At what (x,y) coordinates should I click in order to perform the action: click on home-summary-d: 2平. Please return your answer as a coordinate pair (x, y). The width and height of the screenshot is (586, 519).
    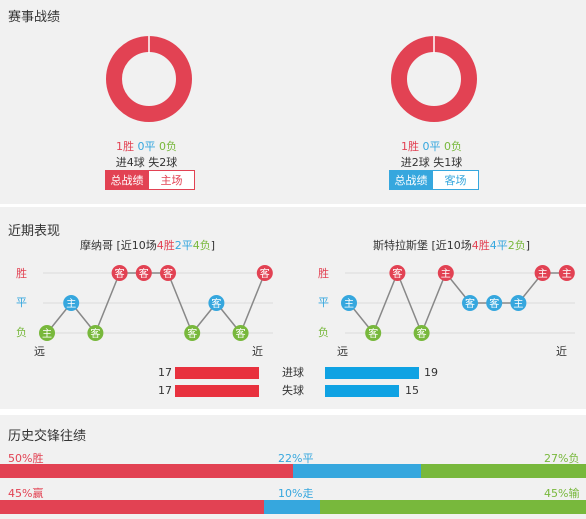
    Looking at the image, I should click on (183, 245).